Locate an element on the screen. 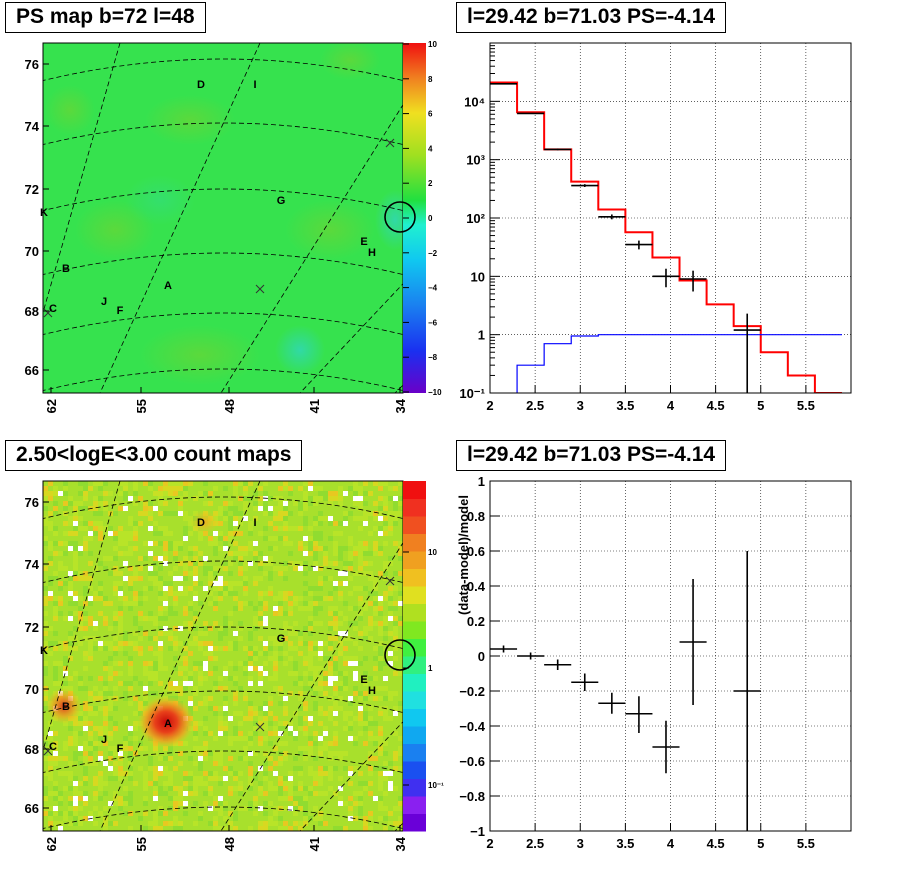 This screenshot has height=875, width=898. ps-map-ytick-label: 74 is located at coordinates (32, 126).